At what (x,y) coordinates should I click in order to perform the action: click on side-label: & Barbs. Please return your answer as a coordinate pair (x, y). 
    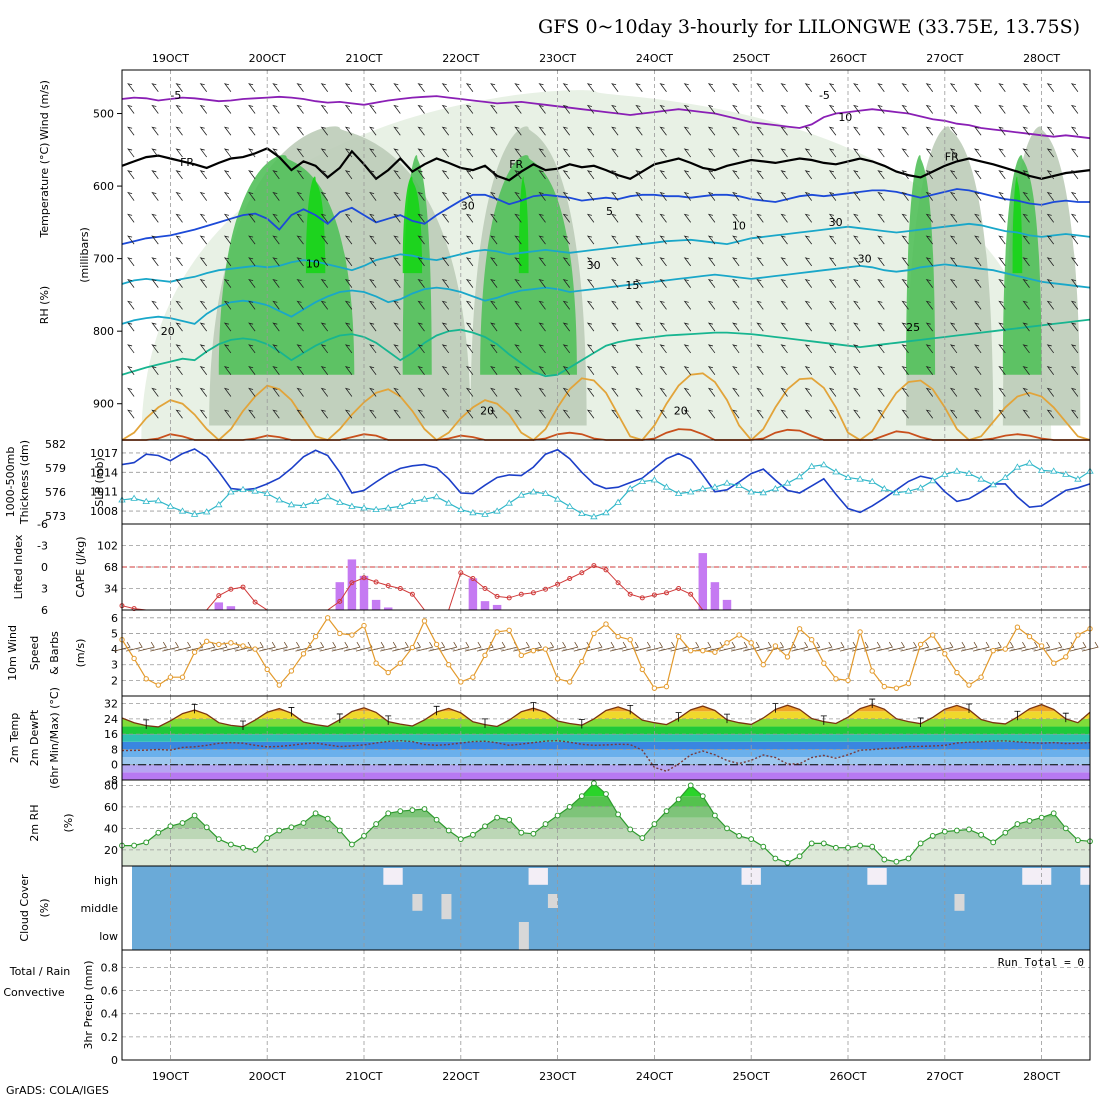
    Looking at the image, I should click on (54, 653).